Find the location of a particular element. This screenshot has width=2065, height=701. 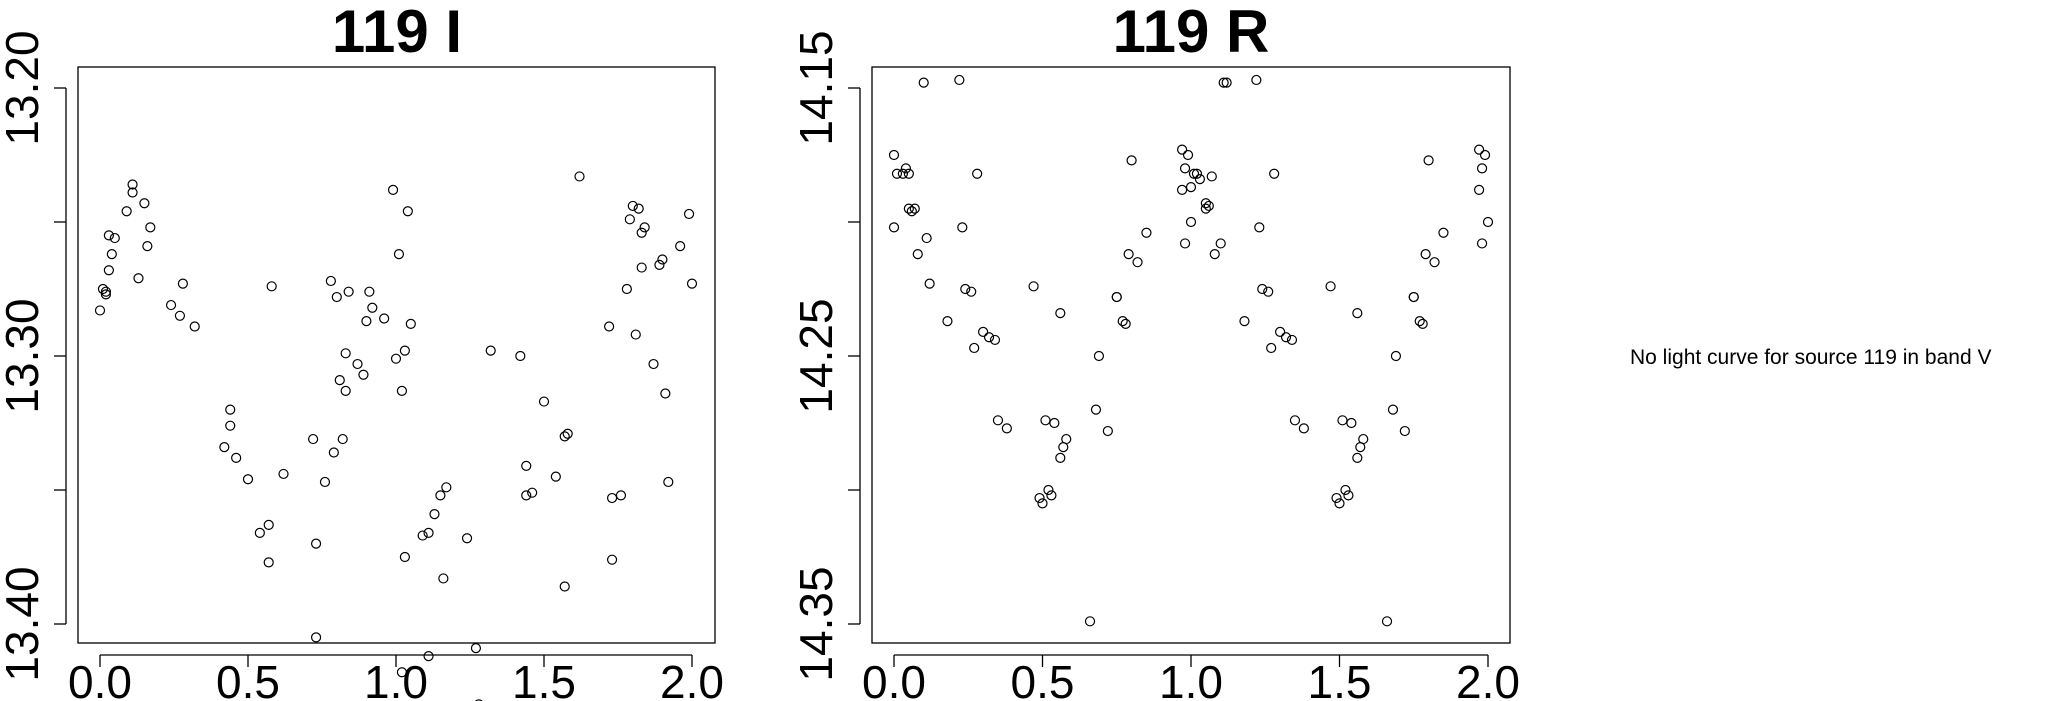

x-tick-label: 0.5 is located at coordinates (248, 678).